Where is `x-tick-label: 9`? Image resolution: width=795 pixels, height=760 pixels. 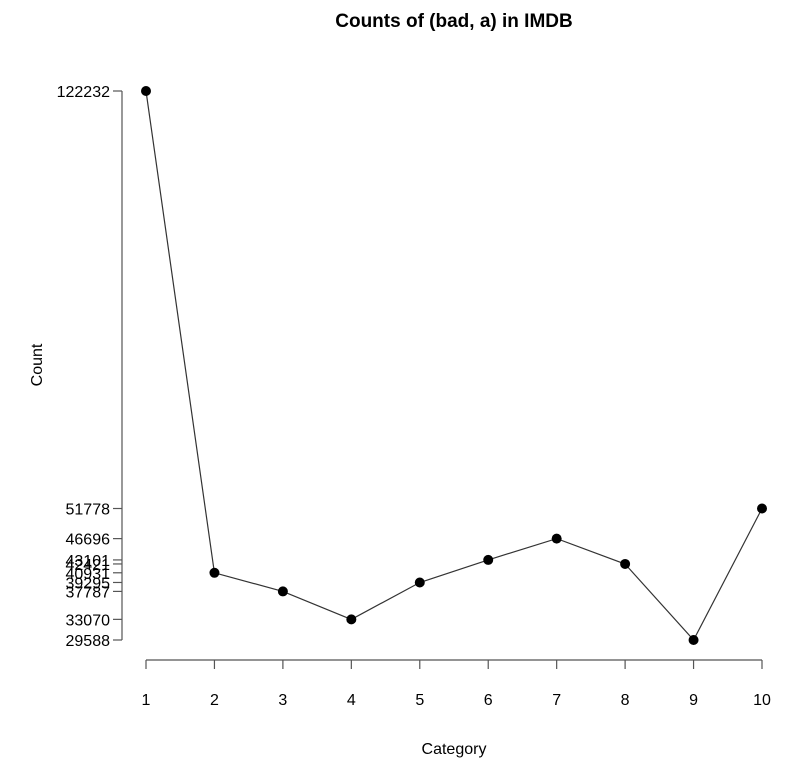 x-tick-label: 9 is located at coordinates (693, 700).